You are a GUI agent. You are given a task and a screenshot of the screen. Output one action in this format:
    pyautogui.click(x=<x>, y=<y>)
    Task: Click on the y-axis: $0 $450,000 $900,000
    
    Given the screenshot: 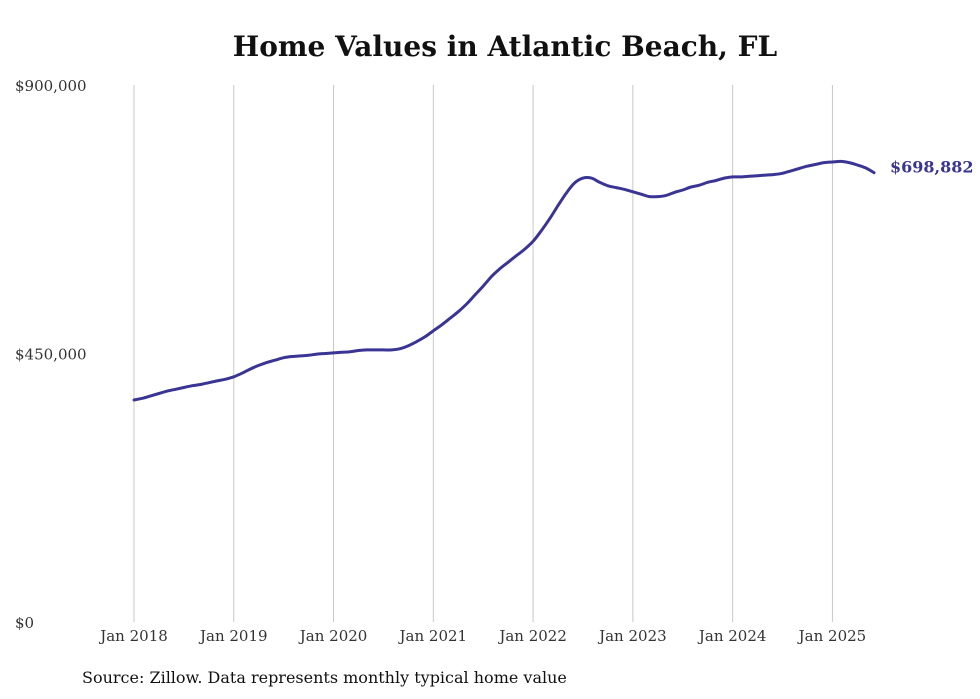 What is the action you would take?
    pyautogui.click(x=51, y=354)
    